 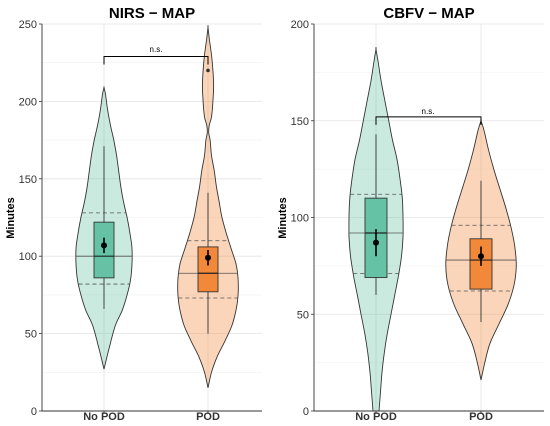 What do you see at coordinates (428, 13) in the screenshot?
I see `chart-title: CBFV − MAP` at bounding box center [428, 13].